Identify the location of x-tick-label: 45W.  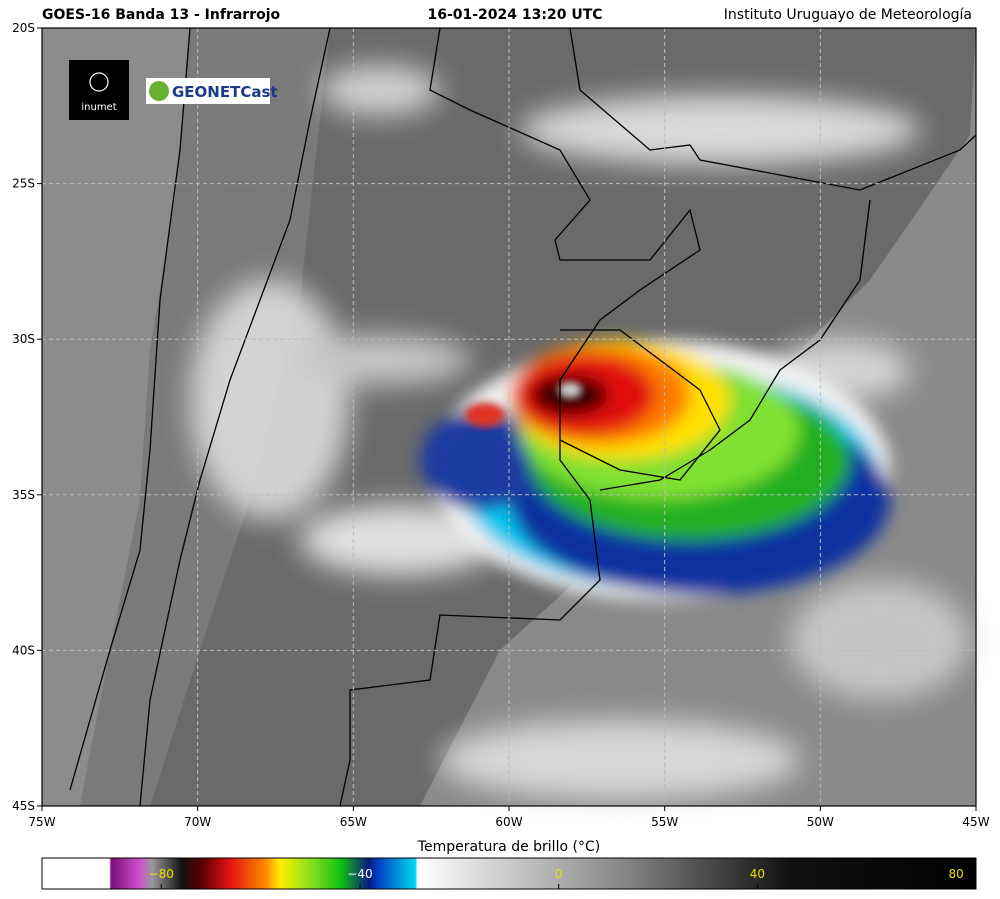
(975, 822).